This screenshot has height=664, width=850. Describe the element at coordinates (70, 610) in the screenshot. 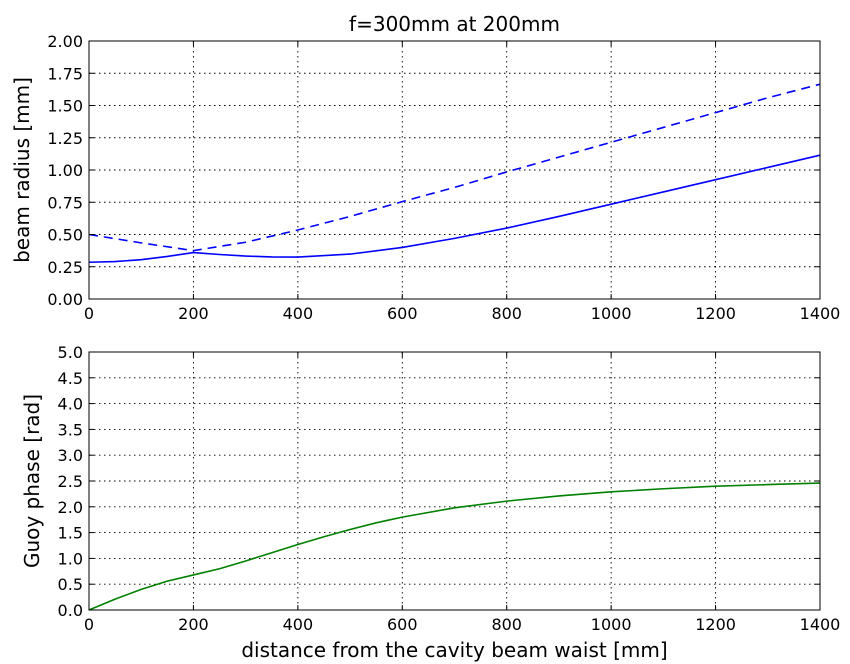

I see `y-tick-label: 0.0` at that location.